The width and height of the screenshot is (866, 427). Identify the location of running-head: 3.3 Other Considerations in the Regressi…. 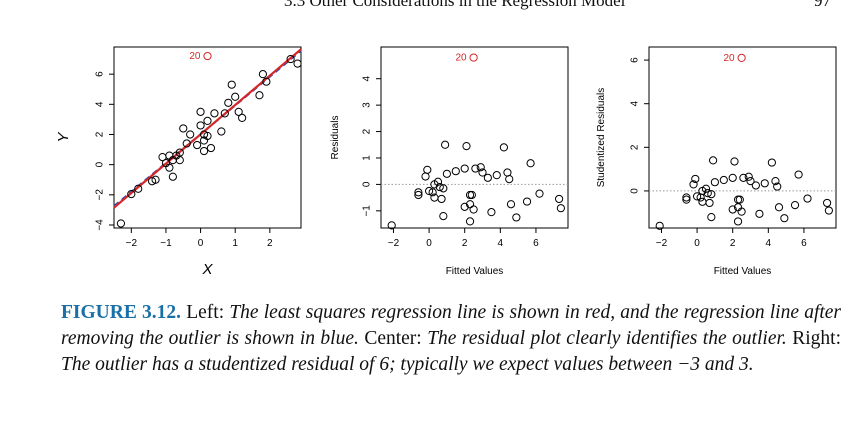
(557, 5).